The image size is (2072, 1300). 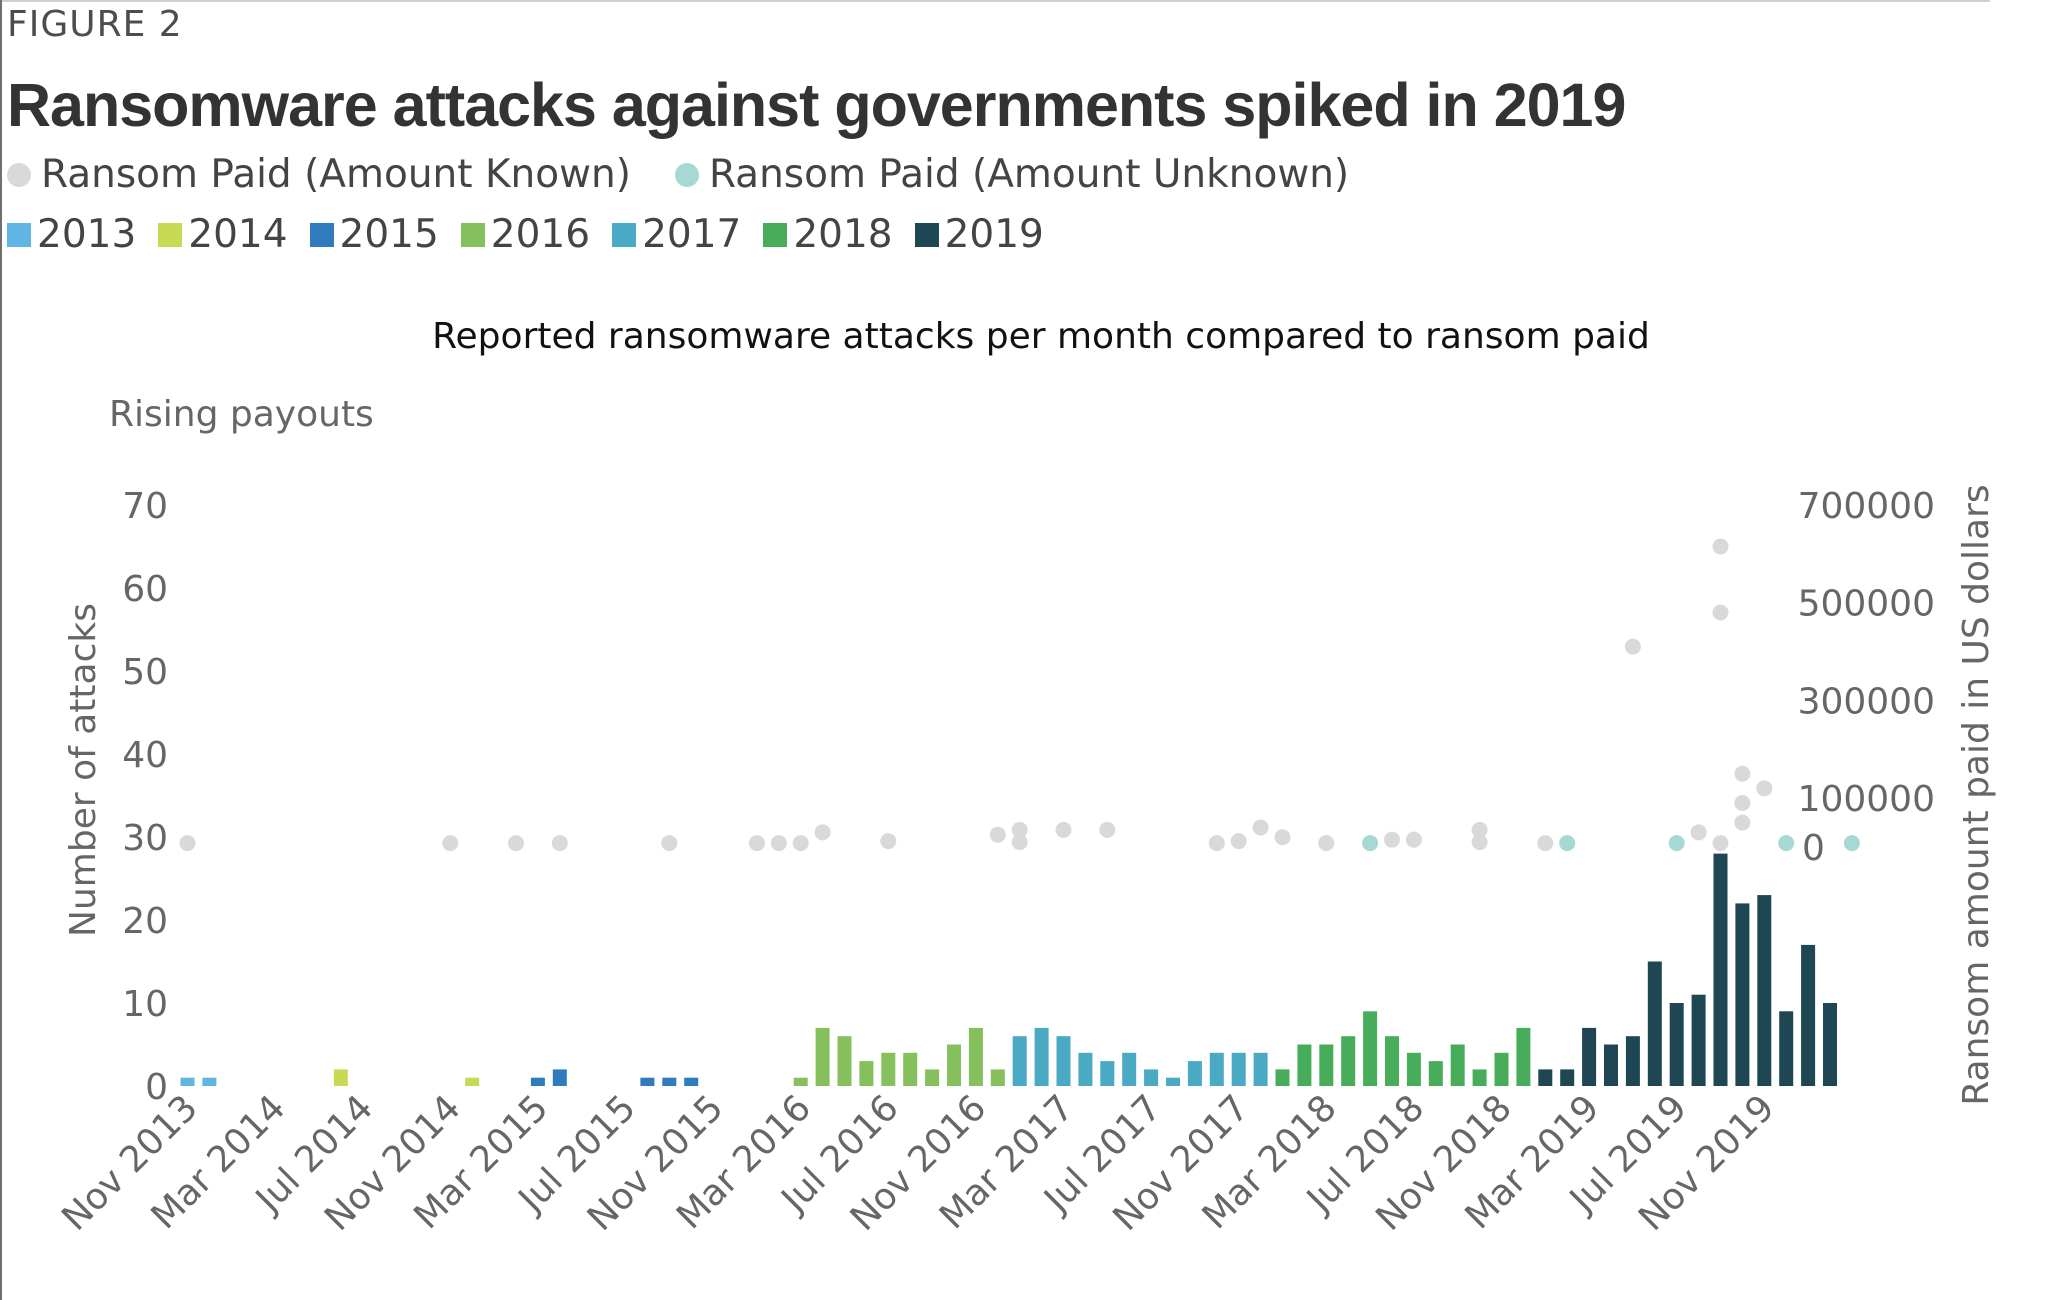 I want to click on legend-dot-known, so click(x=19, y=174).